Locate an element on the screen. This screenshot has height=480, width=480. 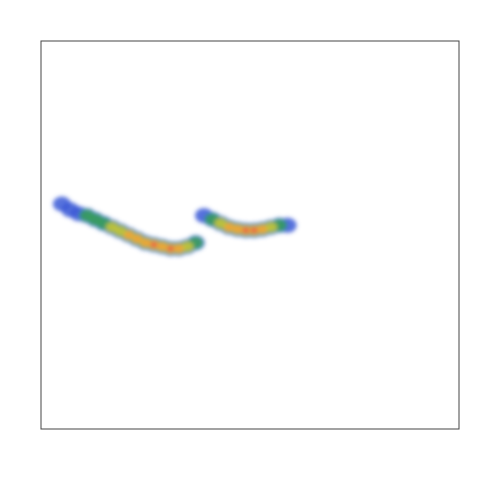
heat-cell-c1-p4-l4 is located at coordinates (238, 229).